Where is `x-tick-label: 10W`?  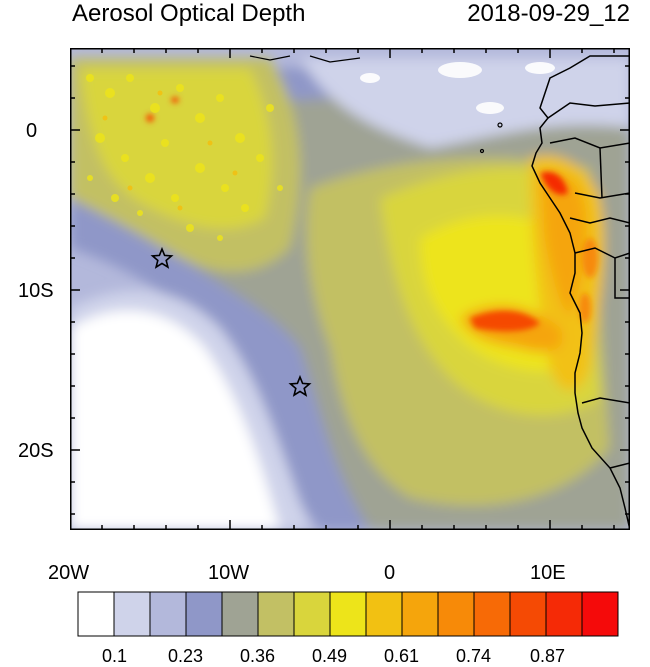
x-tick-label: 10W is located at coordinates (229, 573).